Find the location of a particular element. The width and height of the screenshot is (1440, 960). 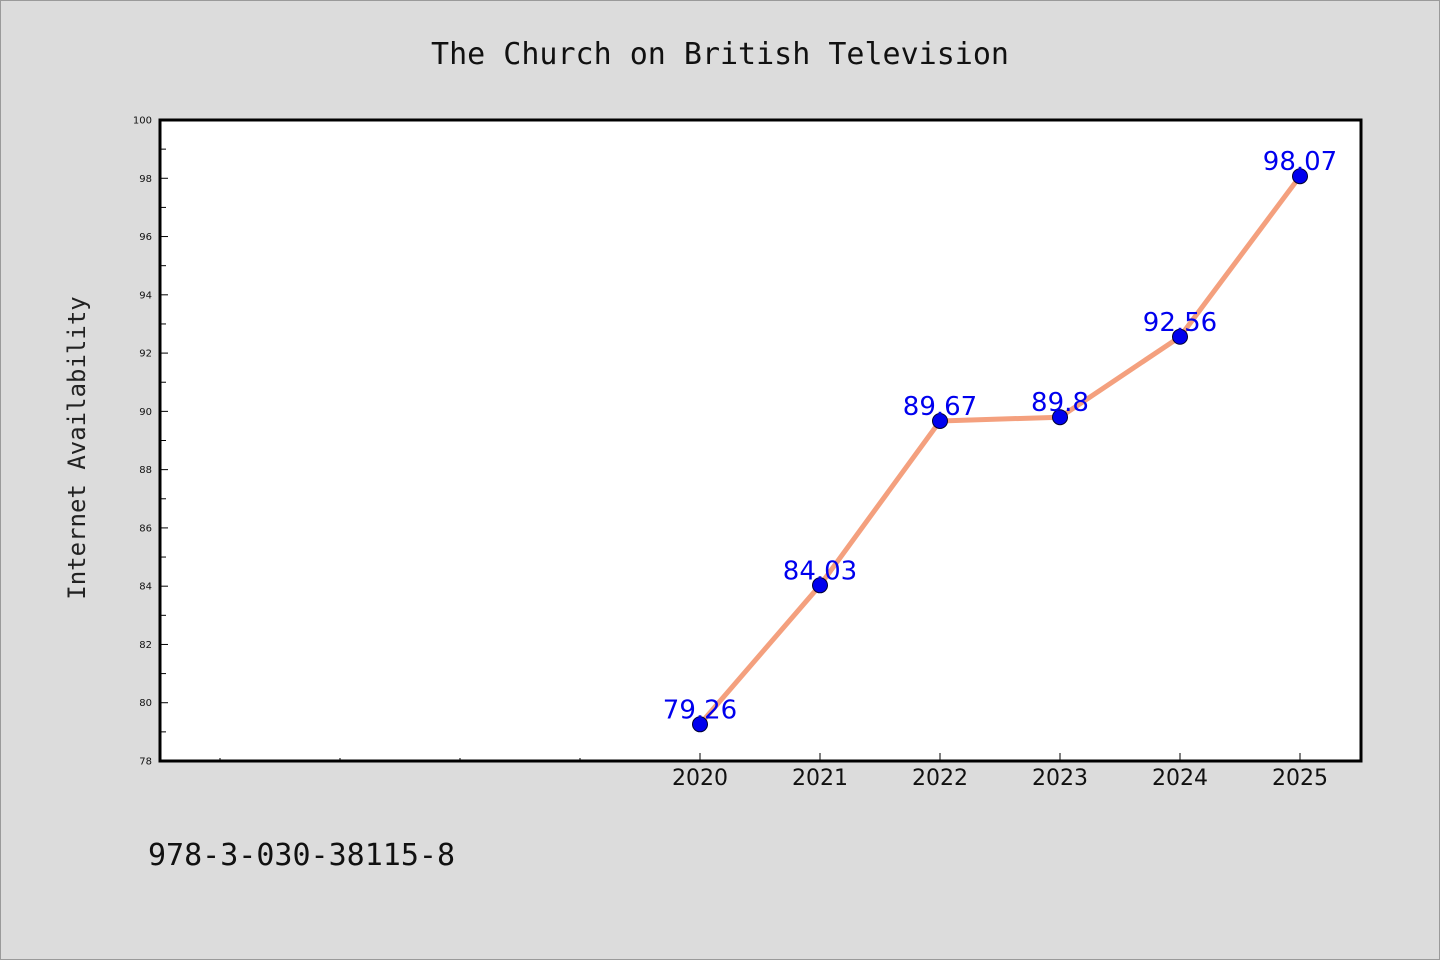

y-tick-label: 88 is located at coordinates (145, 470).